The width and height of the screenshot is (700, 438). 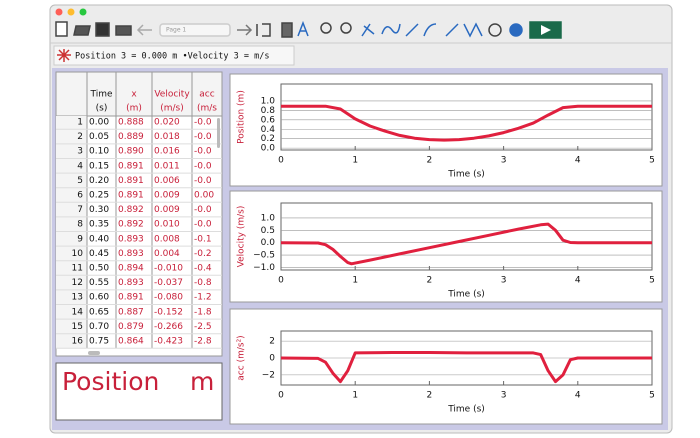 What do you see at coordinates (495, 30) in the screenshot?
I see `clock-icon` at bounding box center [495, 30].